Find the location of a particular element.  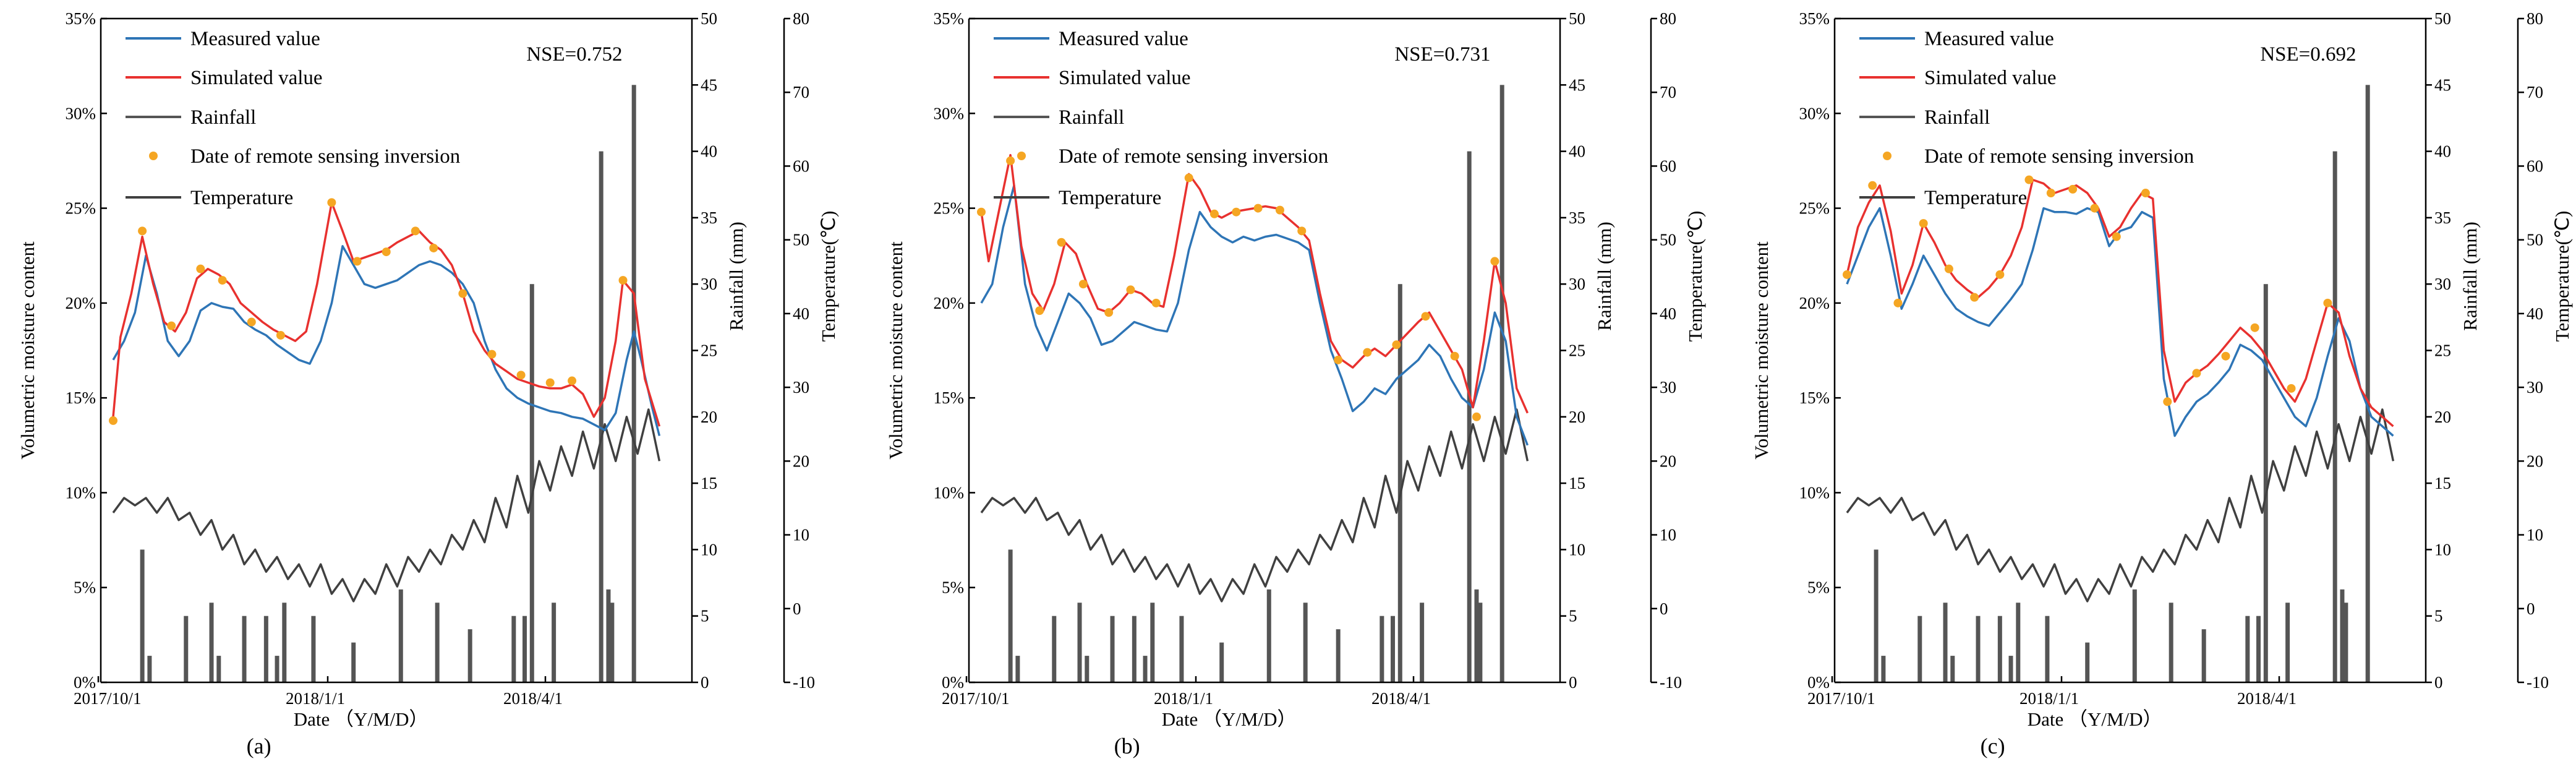

y-tick-label-rain: 10 is located at coordinates (2442, 549).